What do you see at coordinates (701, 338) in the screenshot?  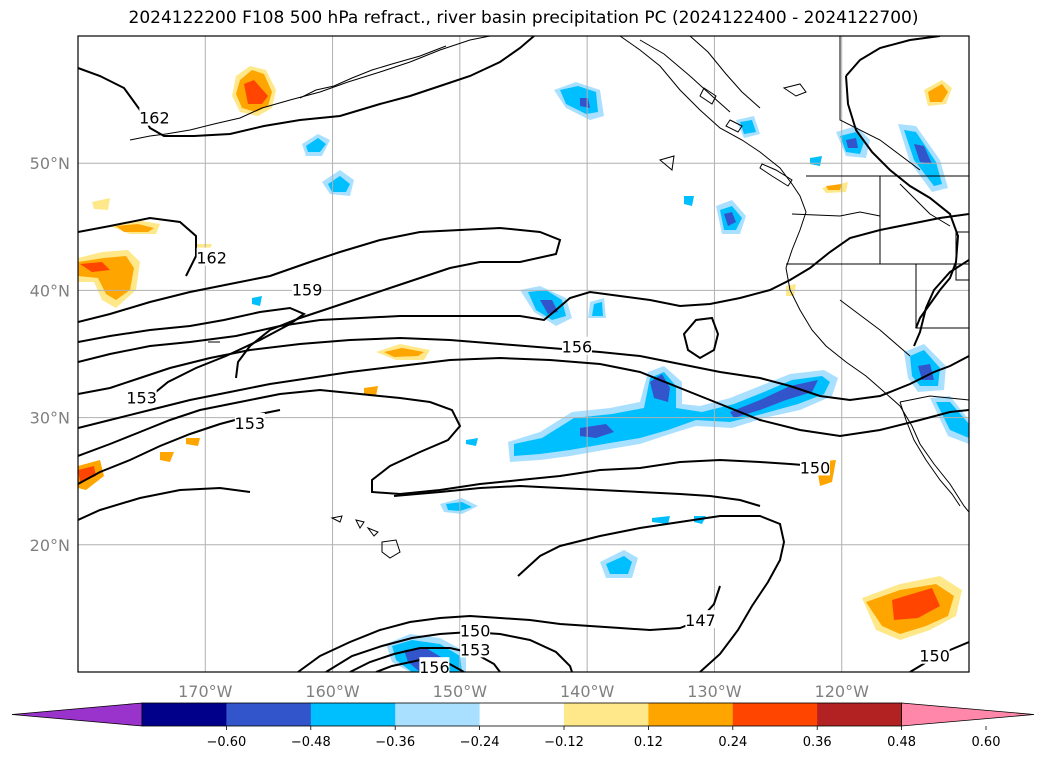 I see `contour-closed-small` at bounding box center [701, 338].